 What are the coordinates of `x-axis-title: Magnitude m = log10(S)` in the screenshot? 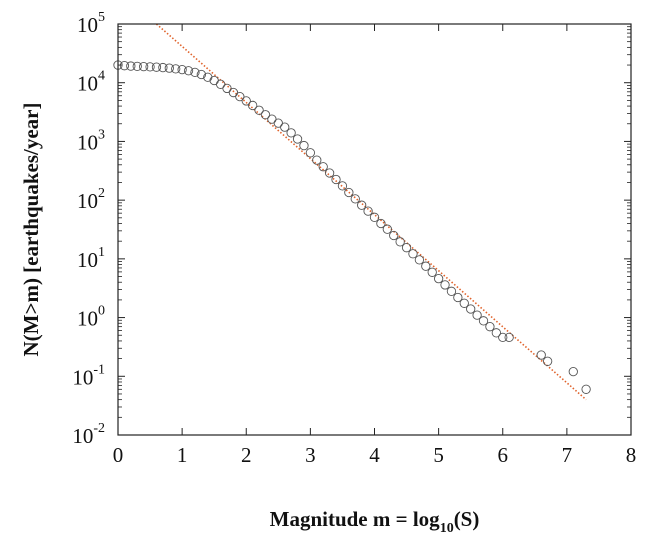 It's located at (375, 521).